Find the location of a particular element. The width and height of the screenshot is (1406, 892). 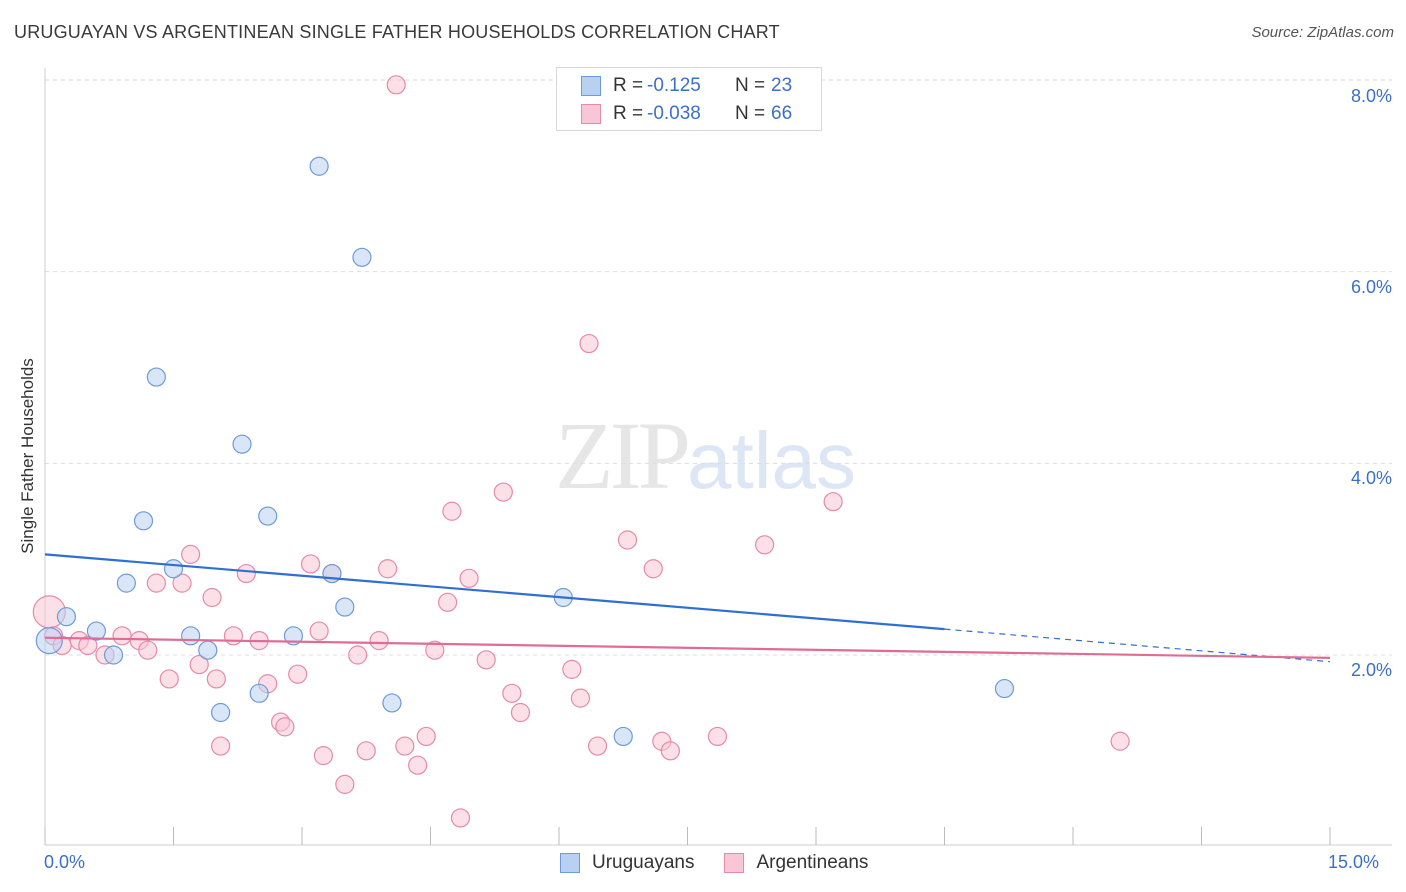

r-value: -0.125 is located at coordinates (674, 85).